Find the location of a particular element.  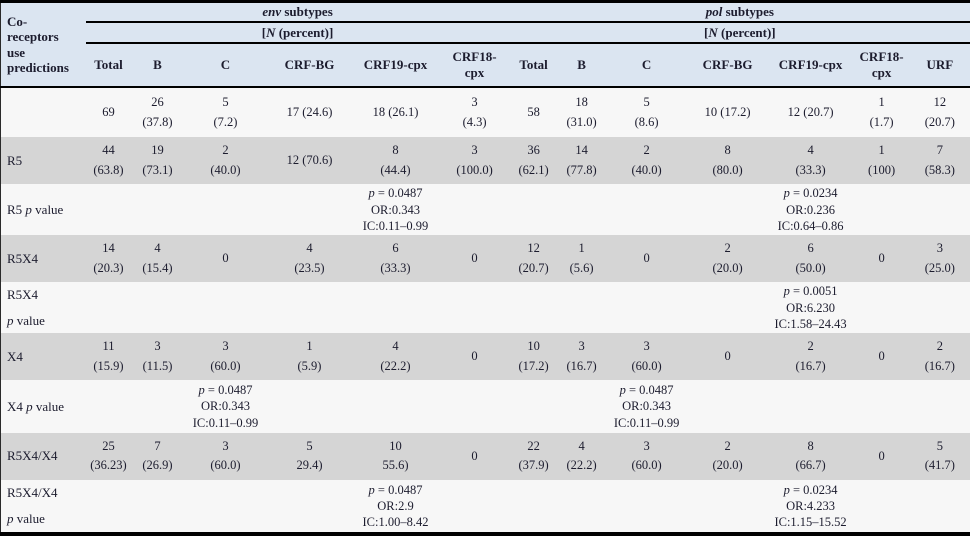

column-header: CRF19-cpx is located at coordinates (810, 65).